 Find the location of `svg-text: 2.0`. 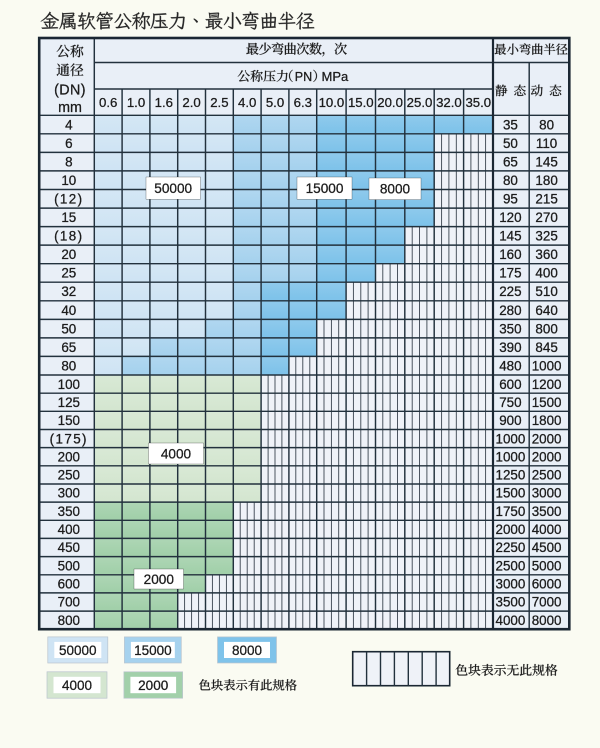

svg-text: 2.0 is located at coordinates (191, 102).